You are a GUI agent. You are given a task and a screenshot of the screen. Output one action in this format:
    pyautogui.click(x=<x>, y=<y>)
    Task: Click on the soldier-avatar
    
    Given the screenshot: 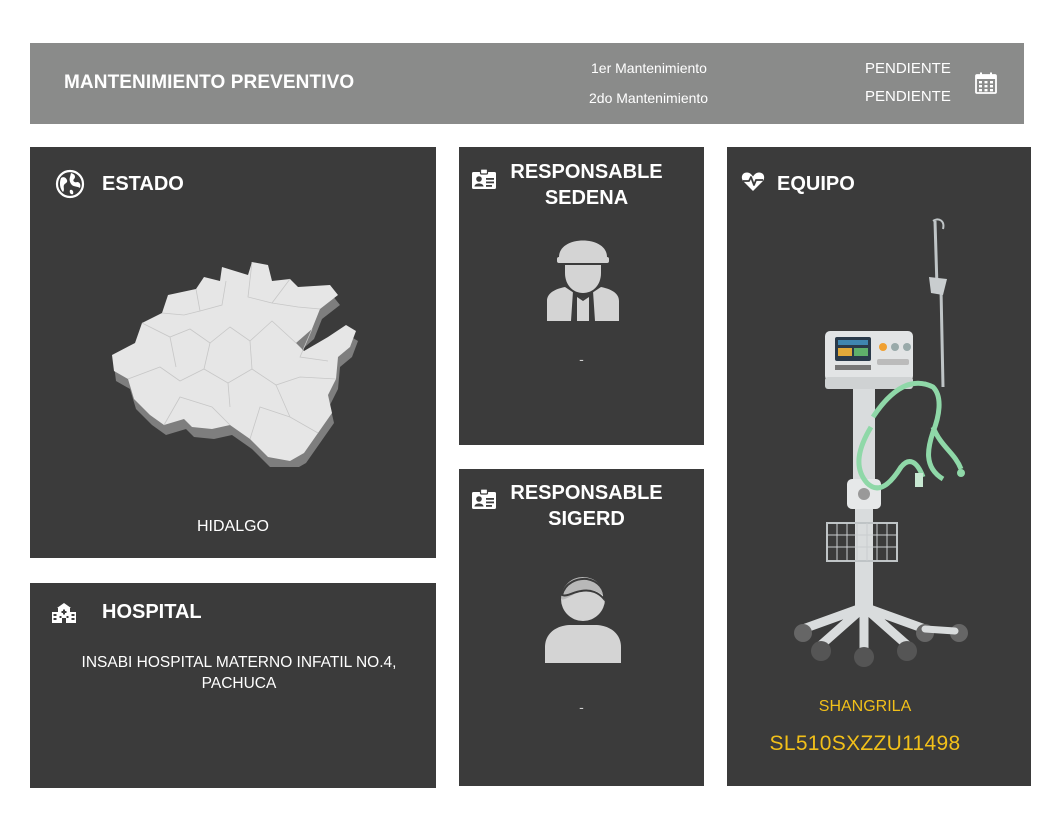 What is the action you would take?
    pyautogui.click(x=583, y=280)
    